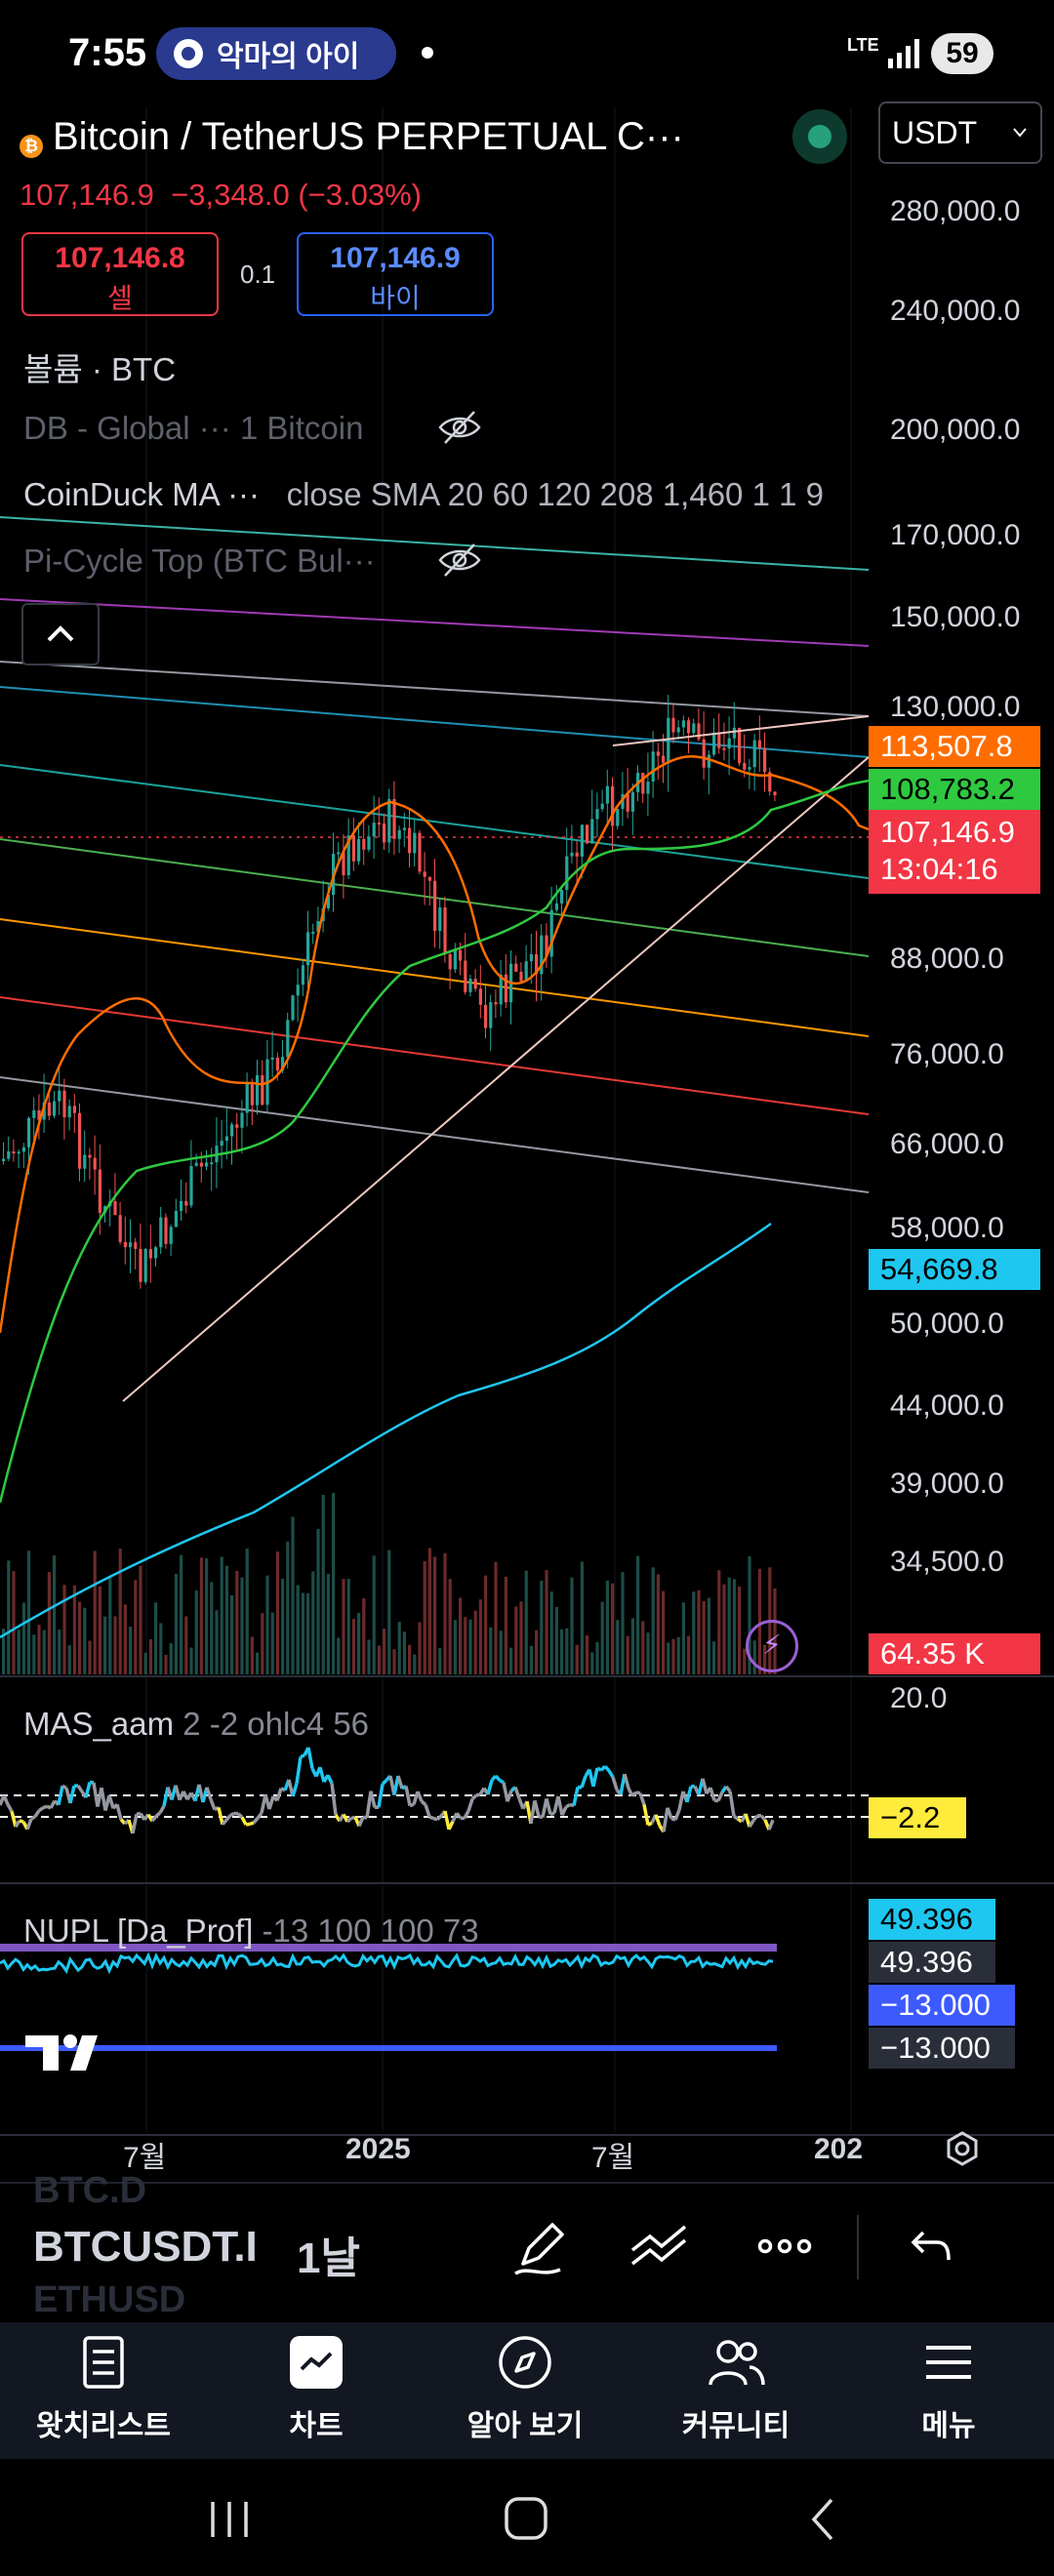 This screenshot has width=1054, height=2576. What do you see at coordinates (329, 2258) in the screenshot?
I see `interval-selector: 1날` at bounding box center [329, 2258].